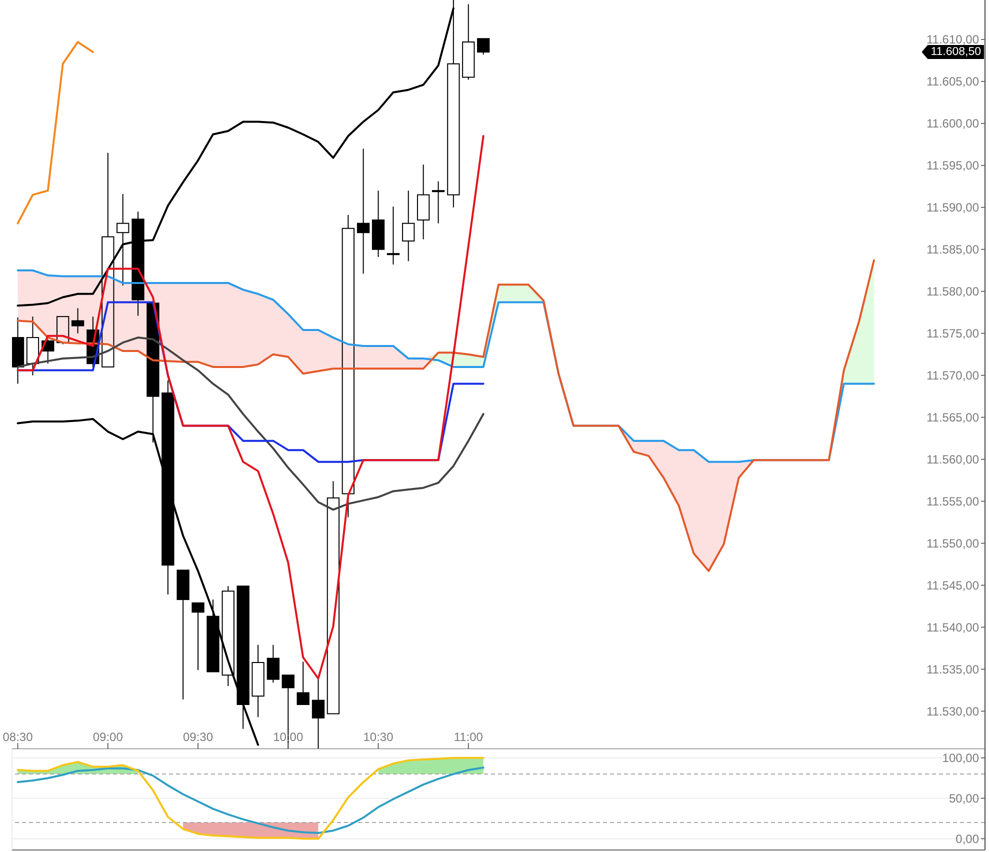 The width and height of the screenshot is (989, 852). What do you see at coordinates (108, 737) in the screenshot?
I see `x-tick-label: 09:00` at bounding box center [108, 737].